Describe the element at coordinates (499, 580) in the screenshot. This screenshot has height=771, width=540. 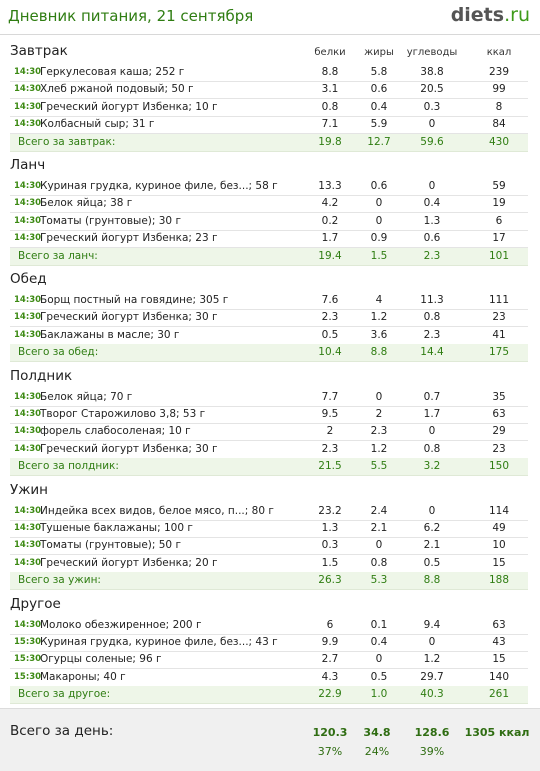
I see `meal-total-value: 188` at that location.